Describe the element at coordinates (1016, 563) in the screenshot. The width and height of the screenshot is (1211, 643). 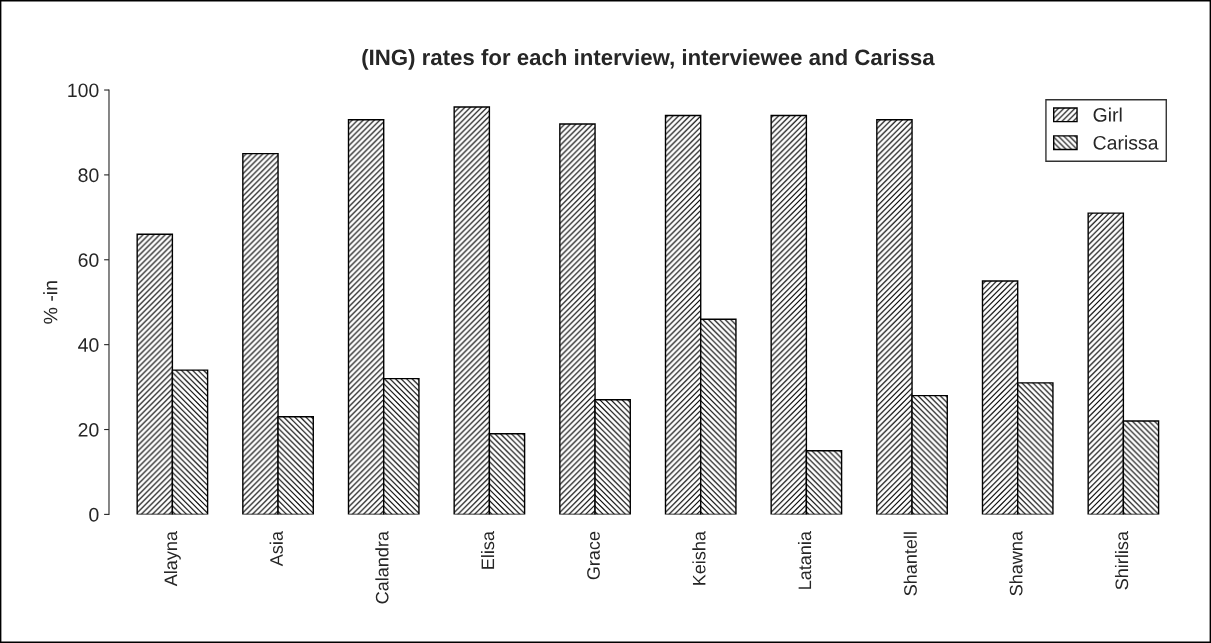
I see `x-tick-label: Shawna` at that location.